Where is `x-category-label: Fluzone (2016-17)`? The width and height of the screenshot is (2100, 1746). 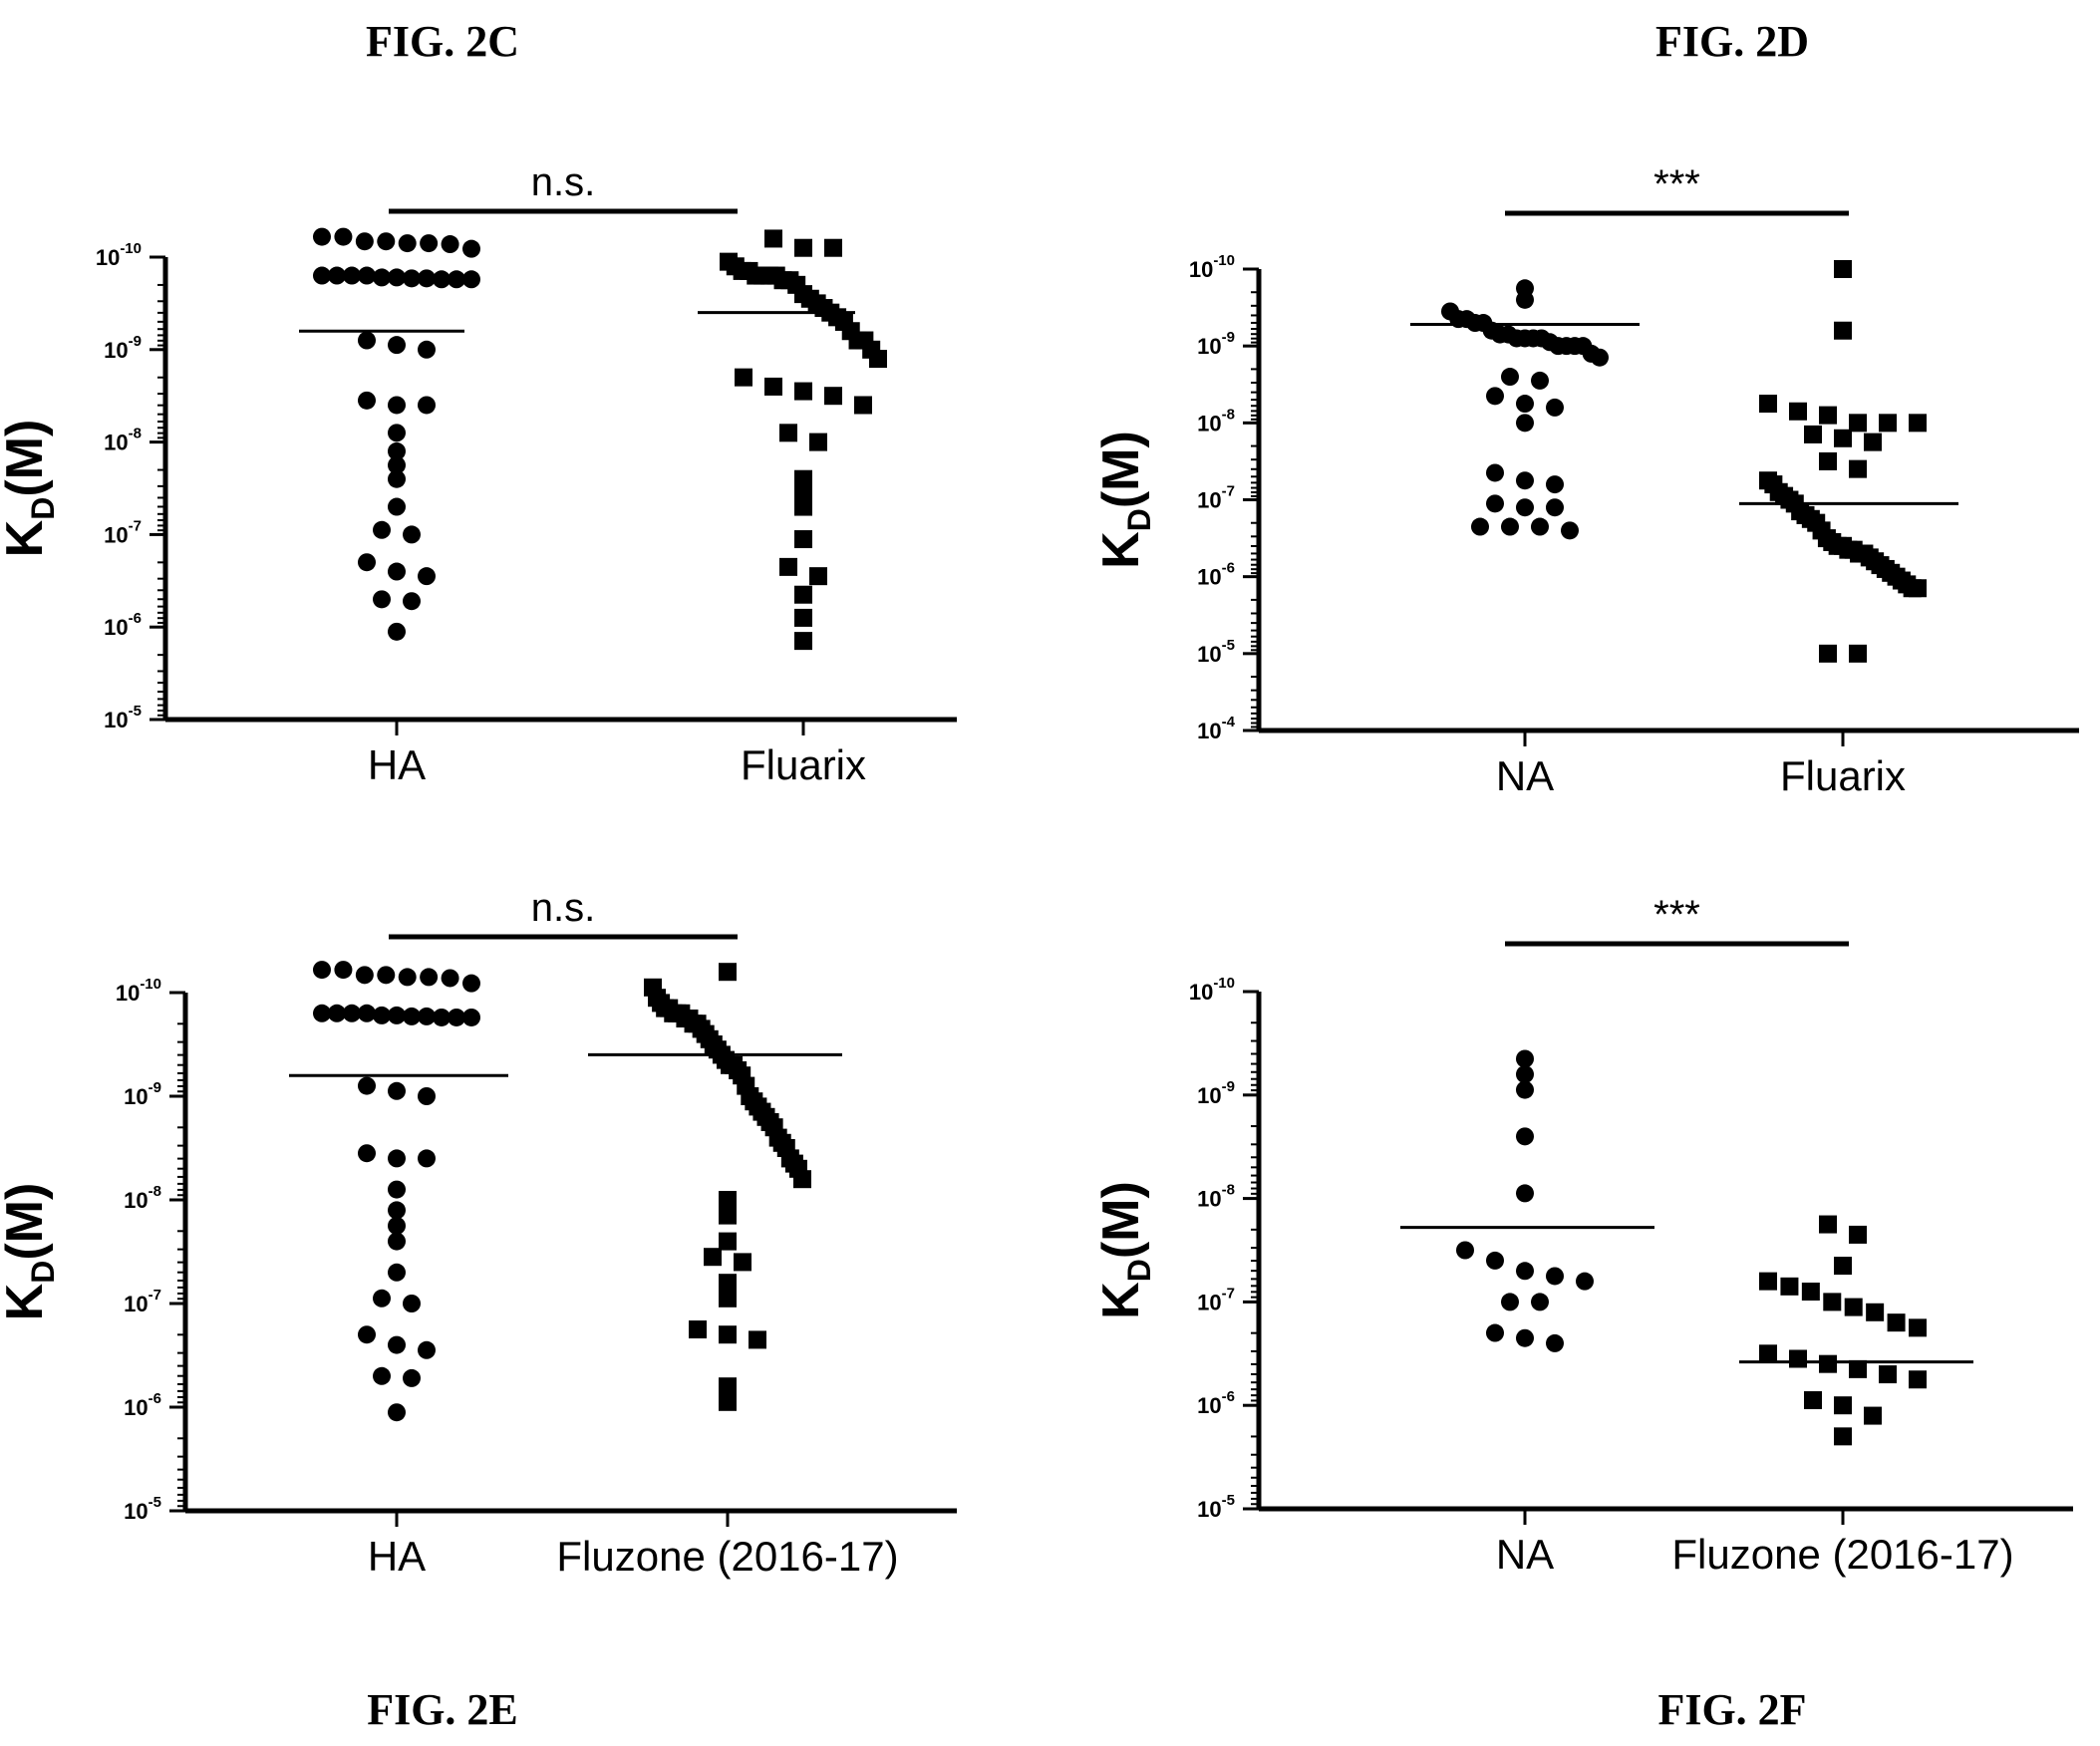 x-category-label: Fluzone (2016-17) is located at coordinates (727, 1556).